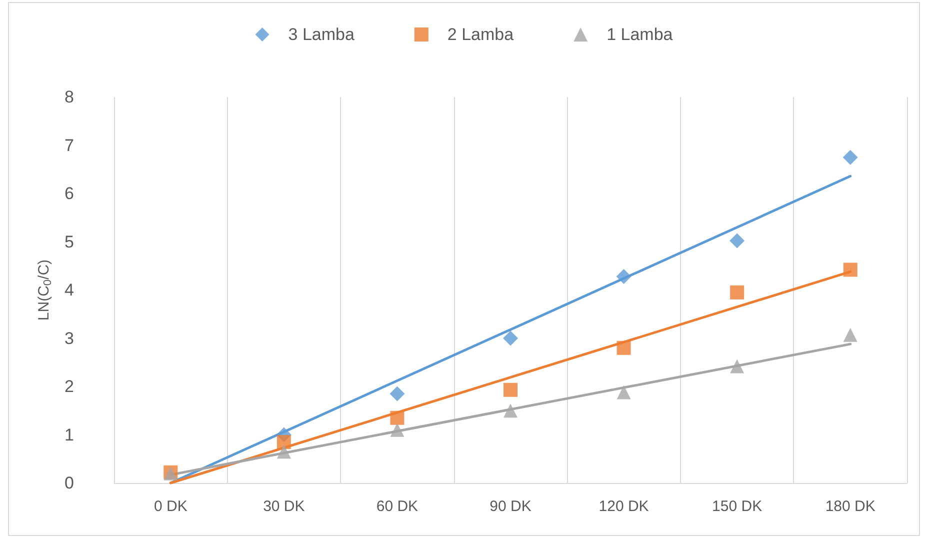 Image resolution: width=928 pixels, height=540 pixels. What do you see at coordinates (321, 34) in the screenshot?
I see `legend-label: 3 Lamba` at bounding box center [321, 34].